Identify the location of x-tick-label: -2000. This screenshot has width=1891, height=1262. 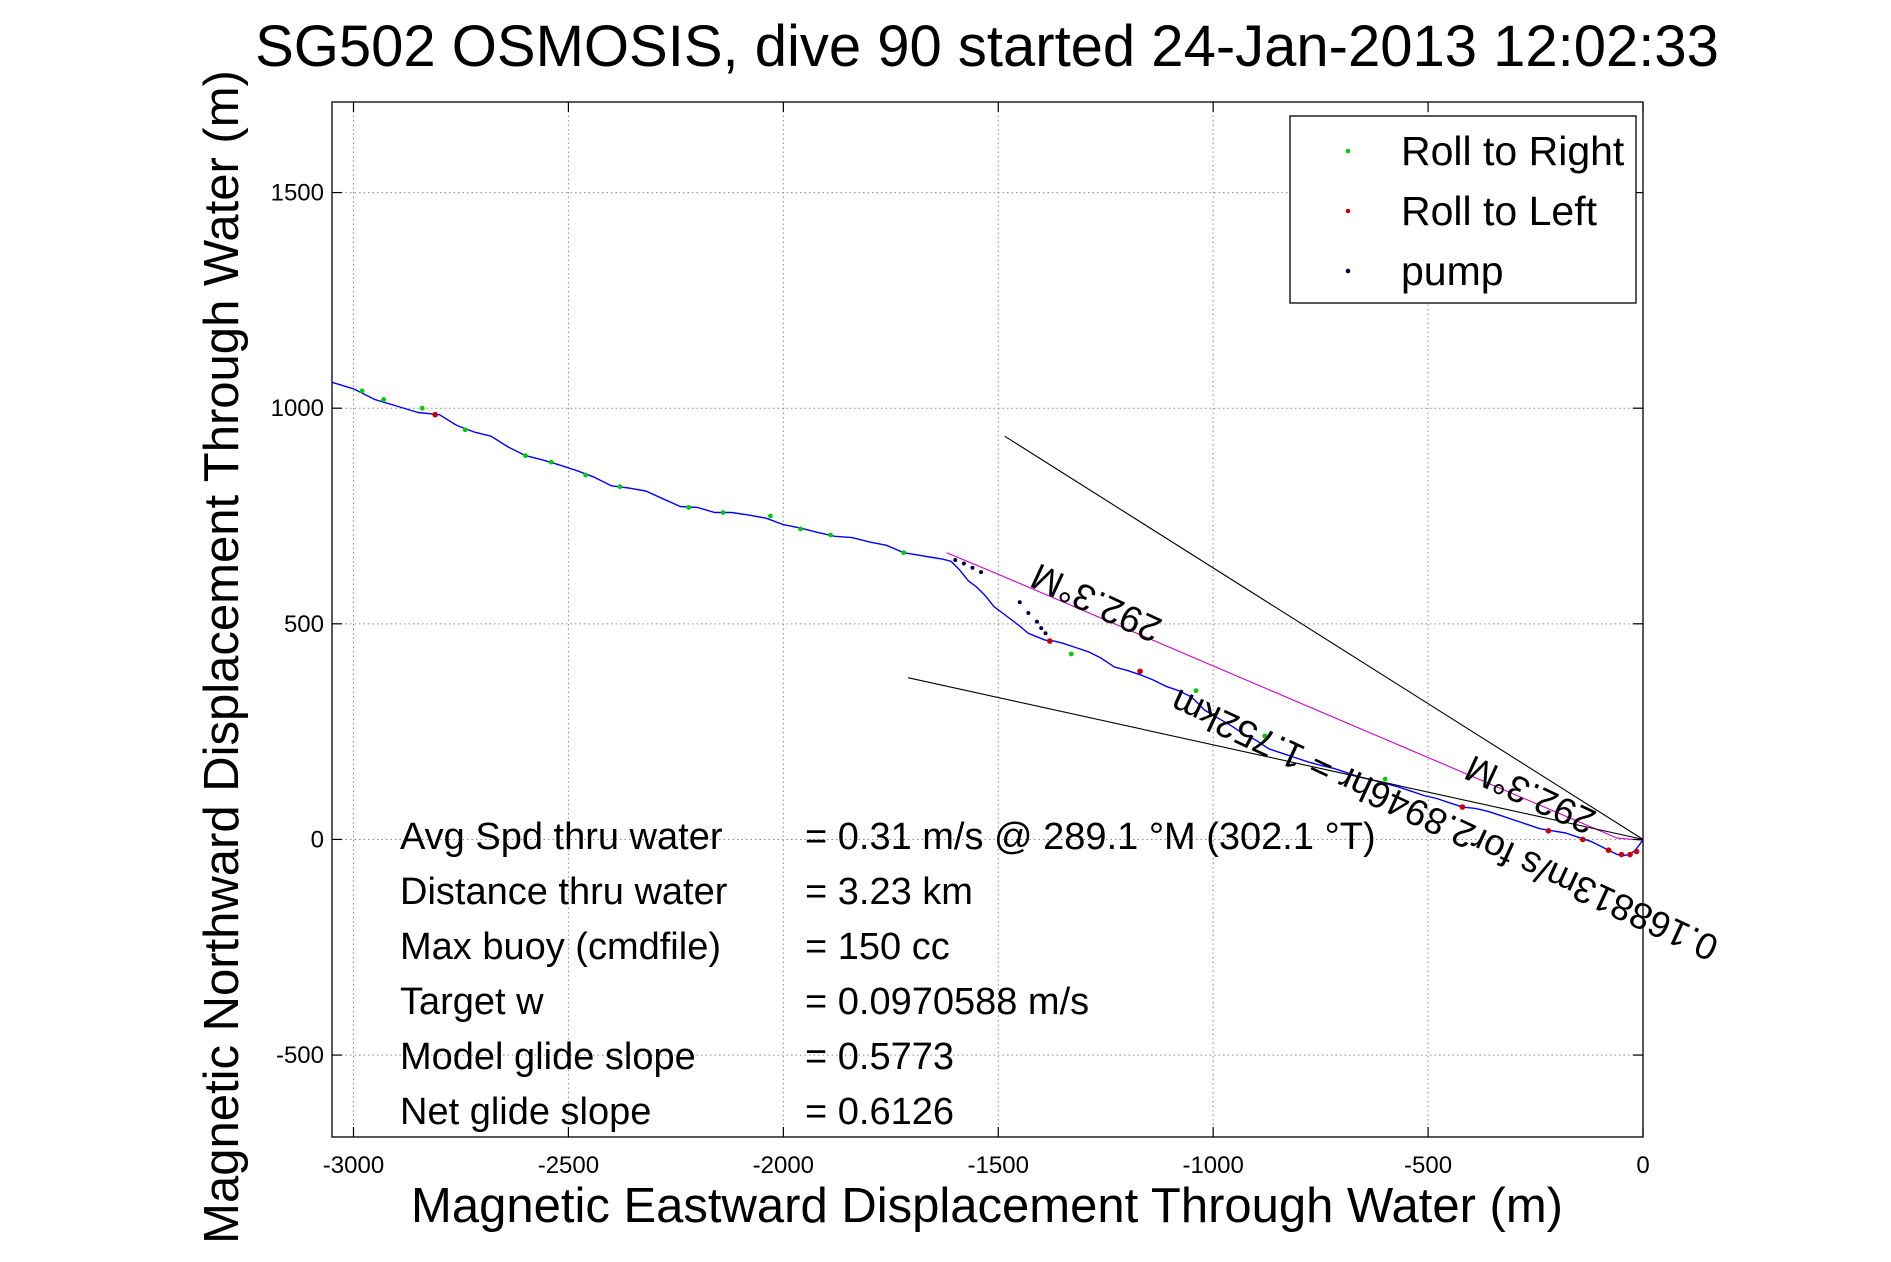
(783, 1165).